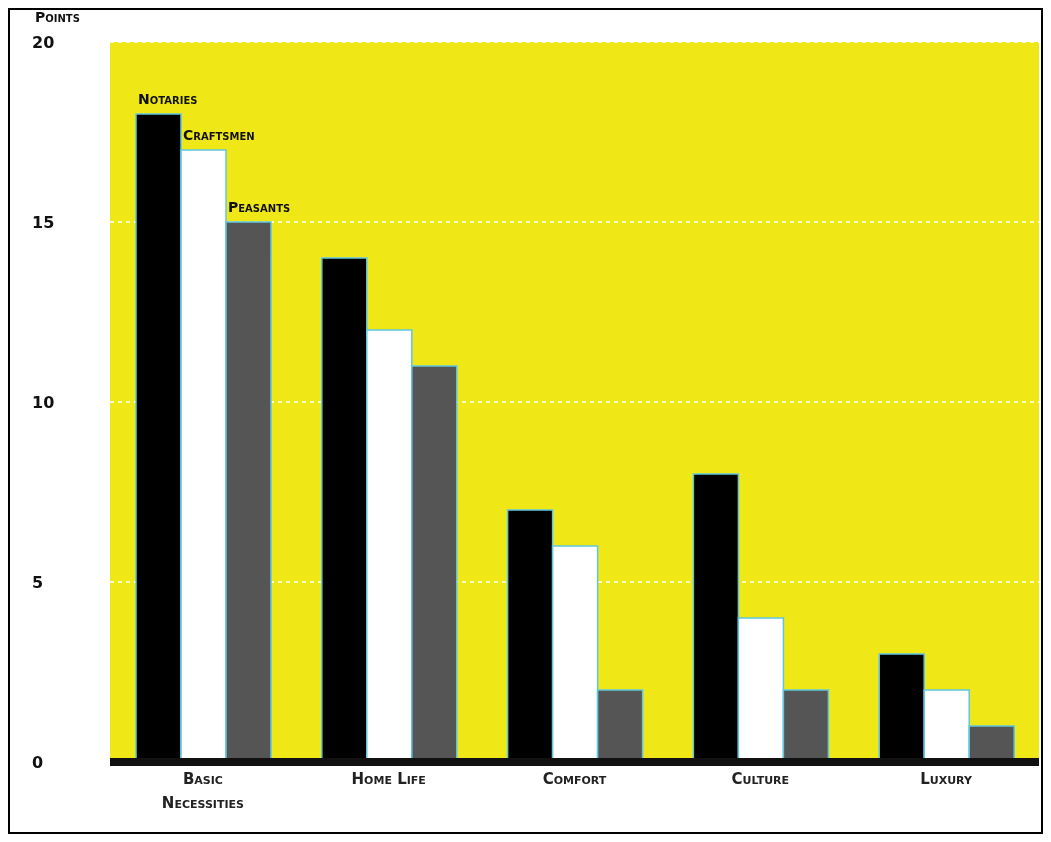 The width and height of the screenshot is (1051, 842). I want to click on series-label: Notaries, so click(168, 99).